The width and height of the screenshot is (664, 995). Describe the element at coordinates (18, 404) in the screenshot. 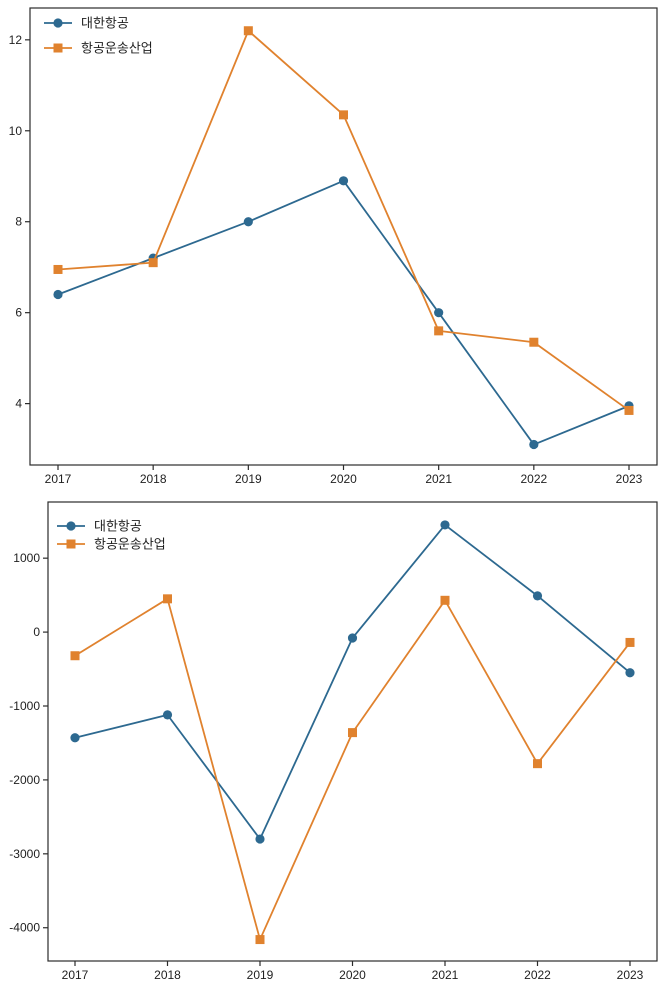

I see `y-tick-label: 4` at that location.